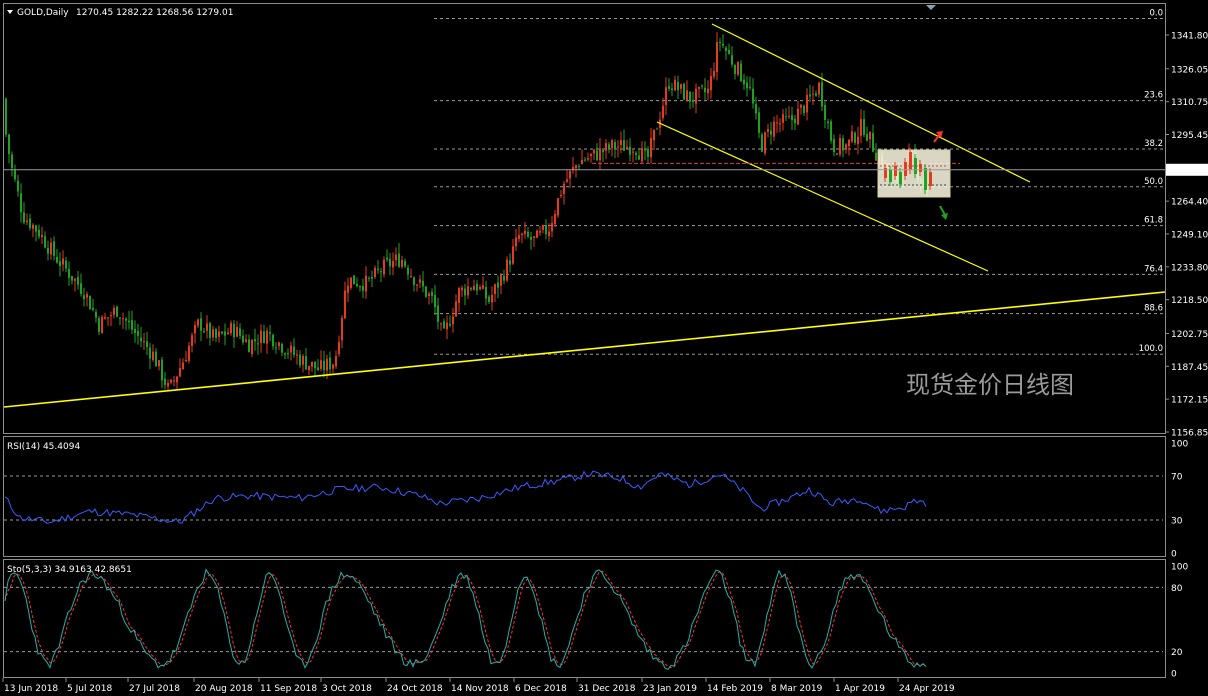 The width and height of the screenshot is (1208, 696). What do you see at coordinates (931, 7) in the screenshot?
I see `chart-shift-marker-icon` at bounding box center [931, 7].